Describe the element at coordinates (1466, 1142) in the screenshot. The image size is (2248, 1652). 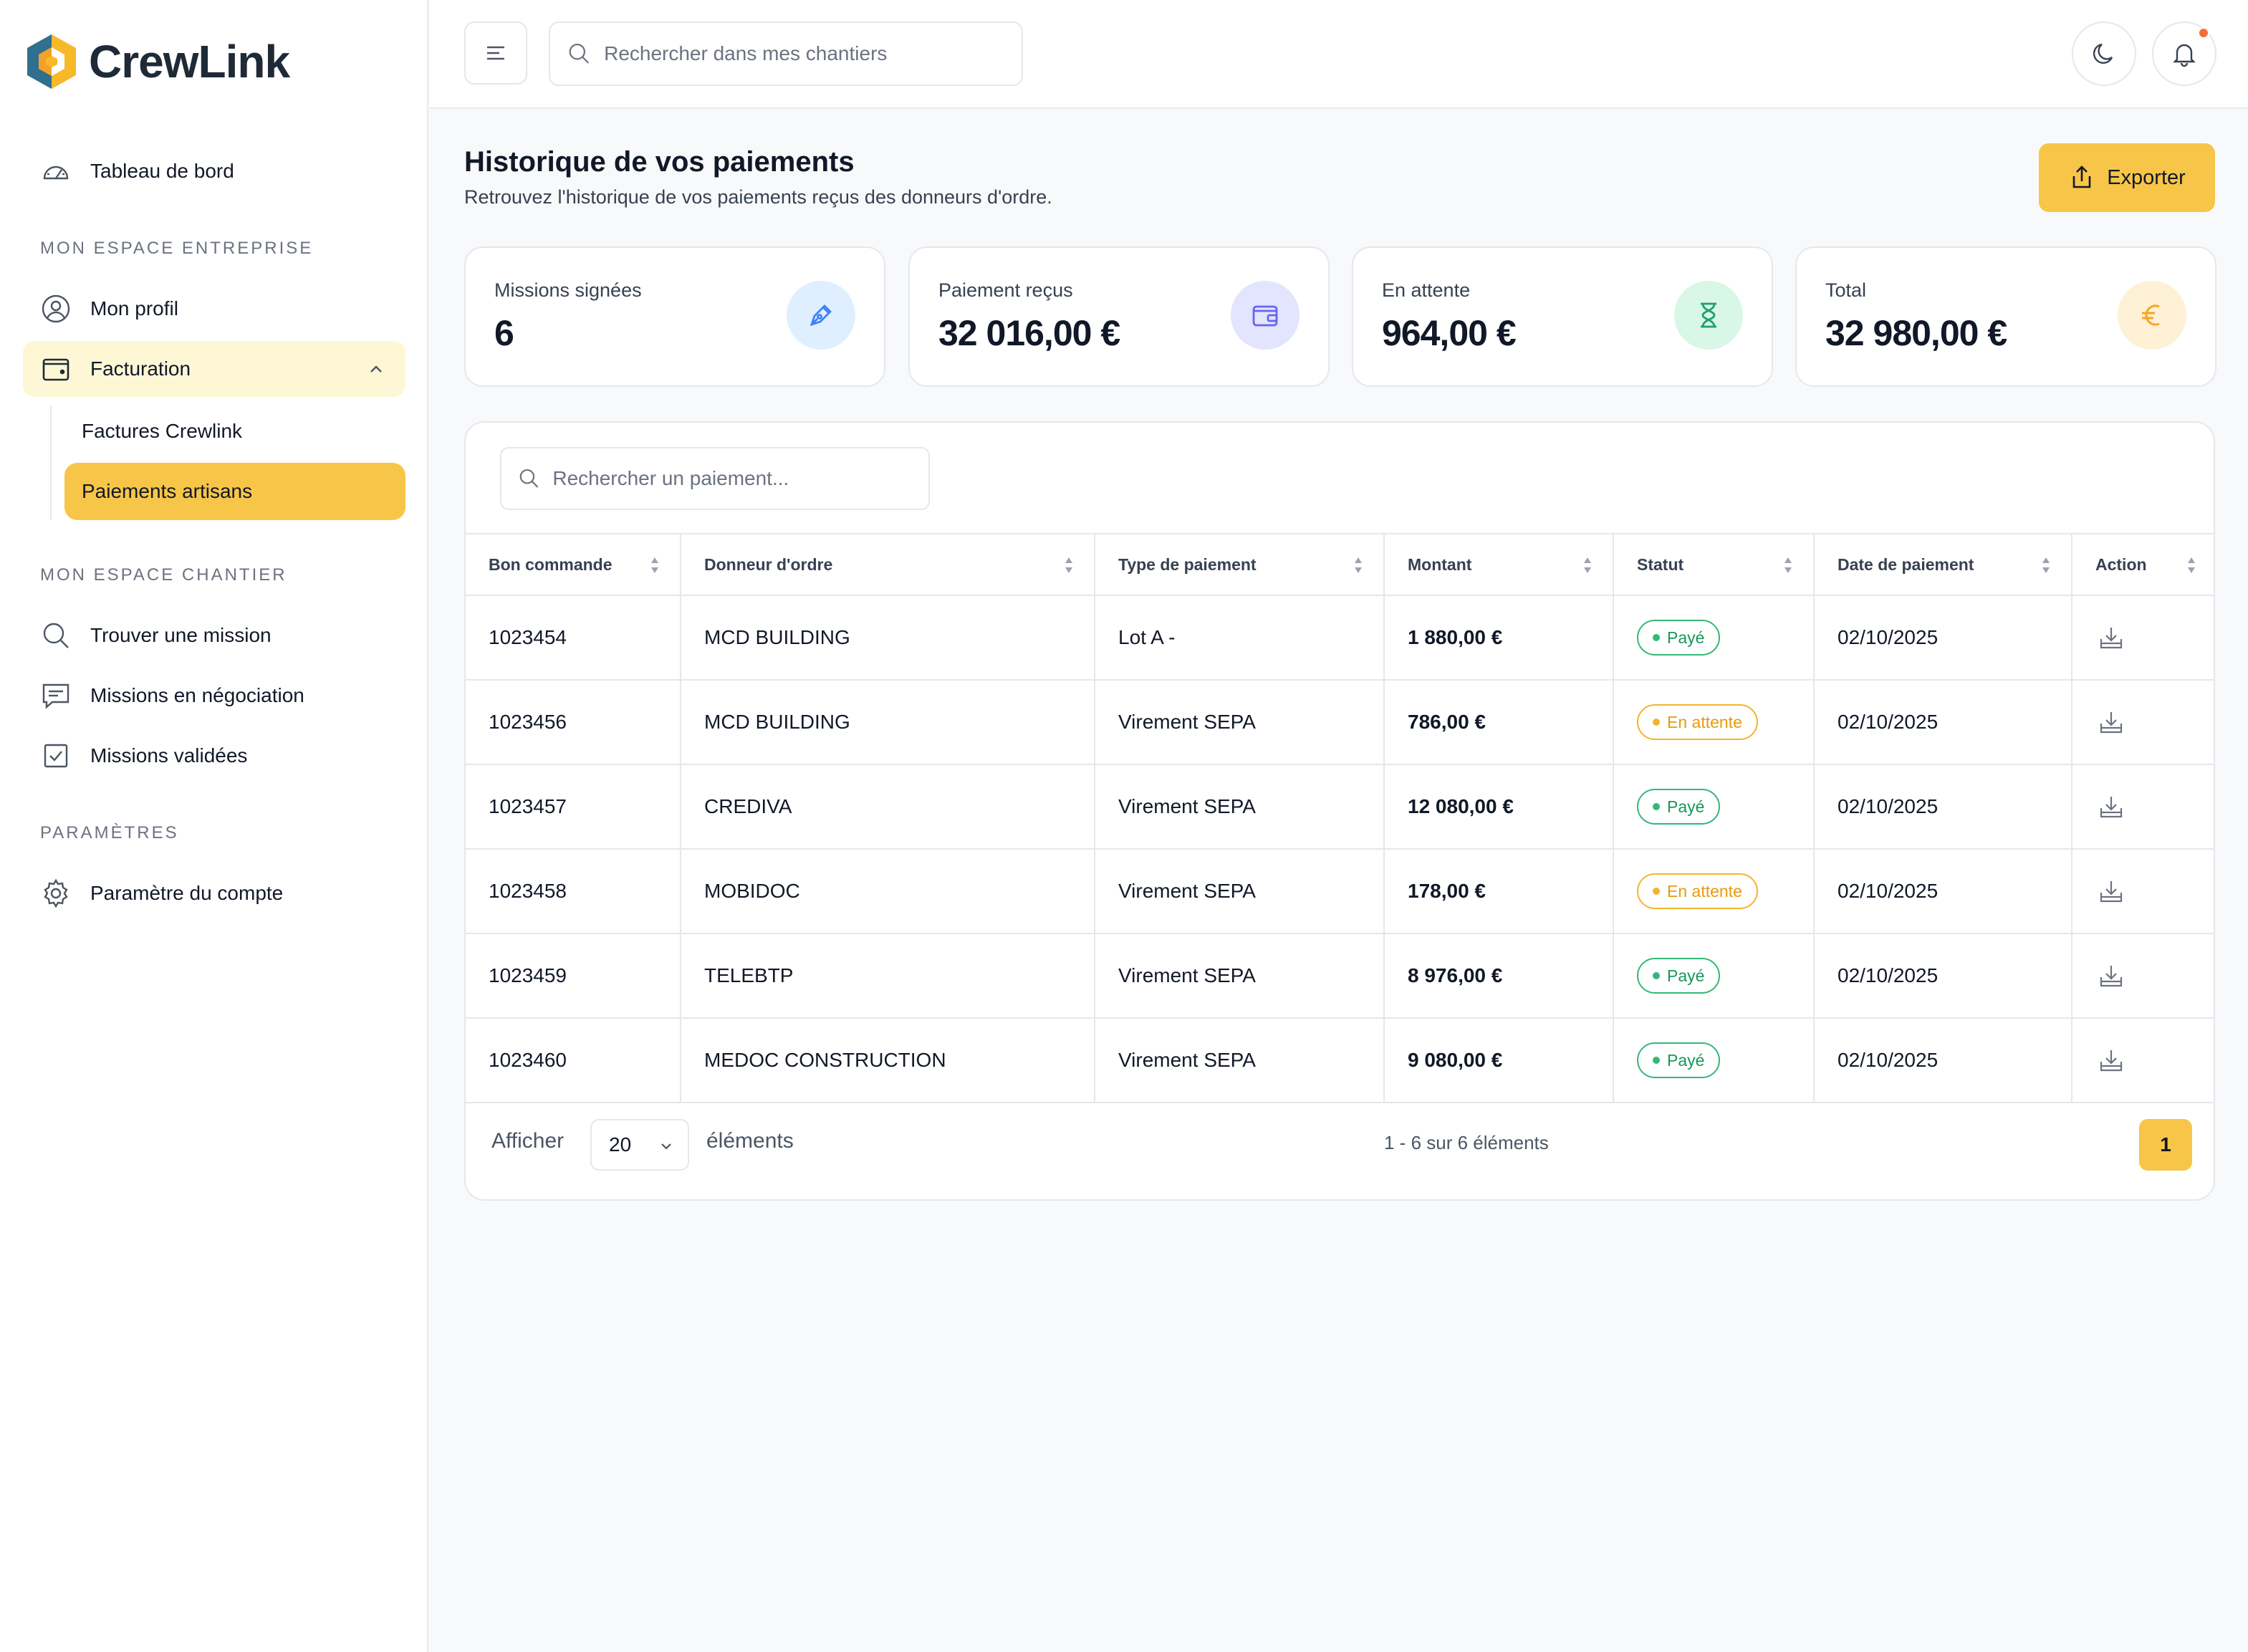
I see `pagination-range: 1 - 6 sur 6 éléments` at that location.